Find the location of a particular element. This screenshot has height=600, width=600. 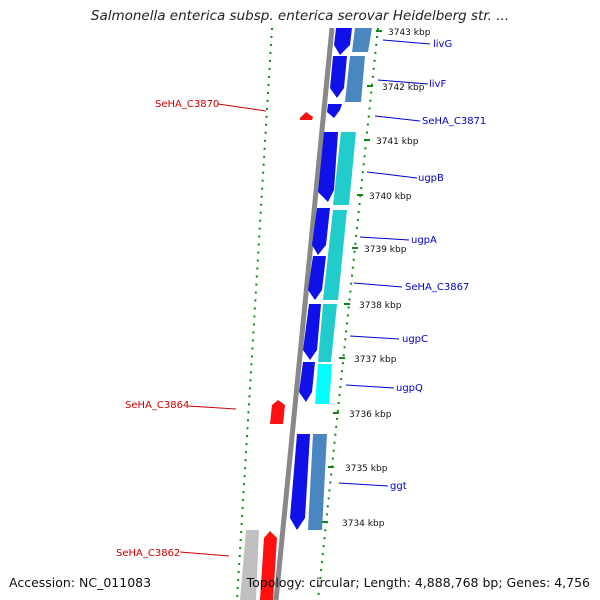

gene-SeHA_C3871-forward is located at coordinates (334, 111).